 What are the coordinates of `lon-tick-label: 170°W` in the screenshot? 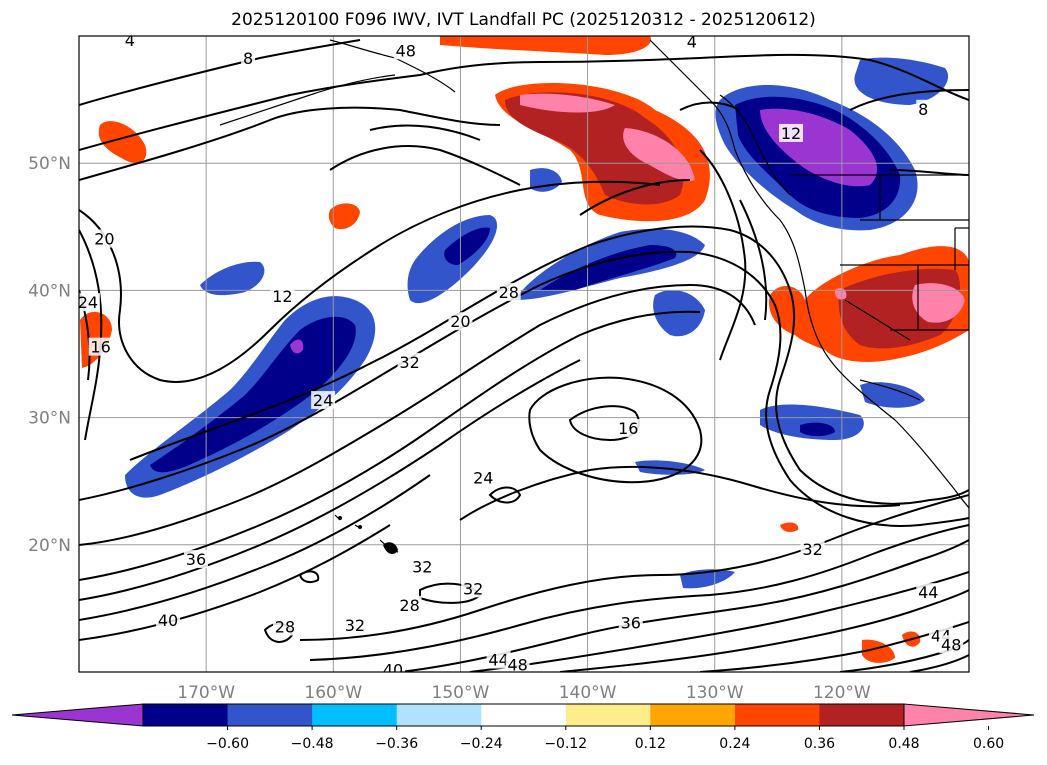 It's located at (206, 693).